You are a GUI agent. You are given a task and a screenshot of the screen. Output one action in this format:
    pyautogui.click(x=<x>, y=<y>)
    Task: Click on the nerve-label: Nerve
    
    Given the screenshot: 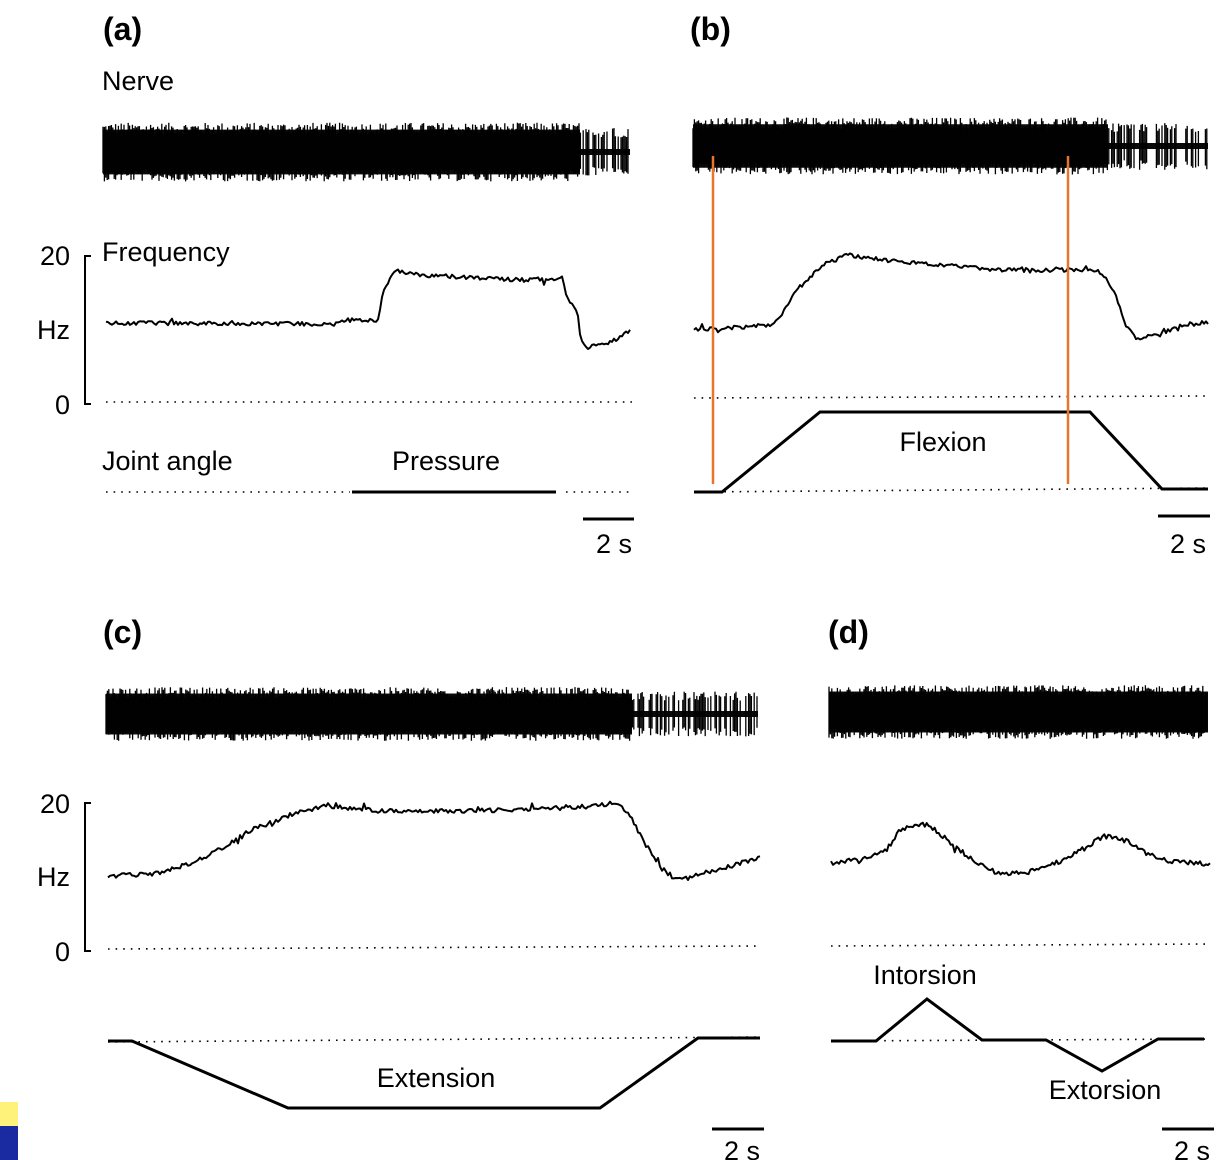 What is the action you would take?
    pyautogui.click(x=138, y=81)
    